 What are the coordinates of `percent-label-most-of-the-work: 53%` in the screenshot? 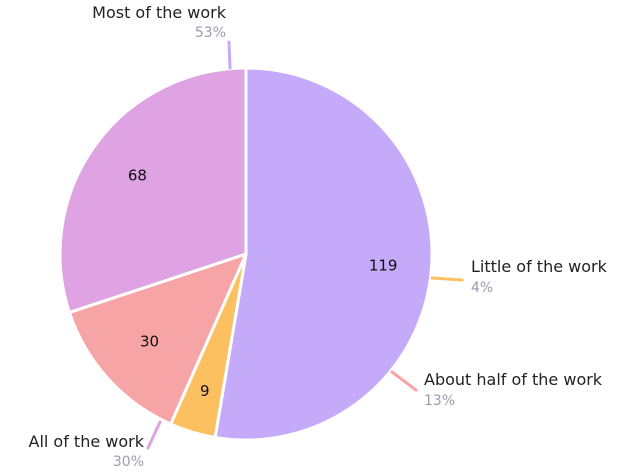 It's located at (210, 33).